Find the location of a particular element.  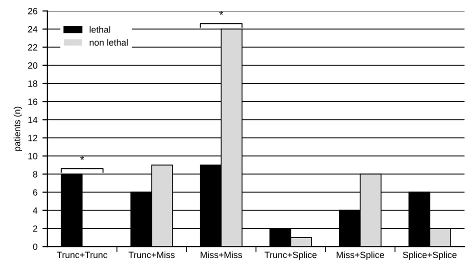

legend-label: lethal is located at coordinates (100, 29).